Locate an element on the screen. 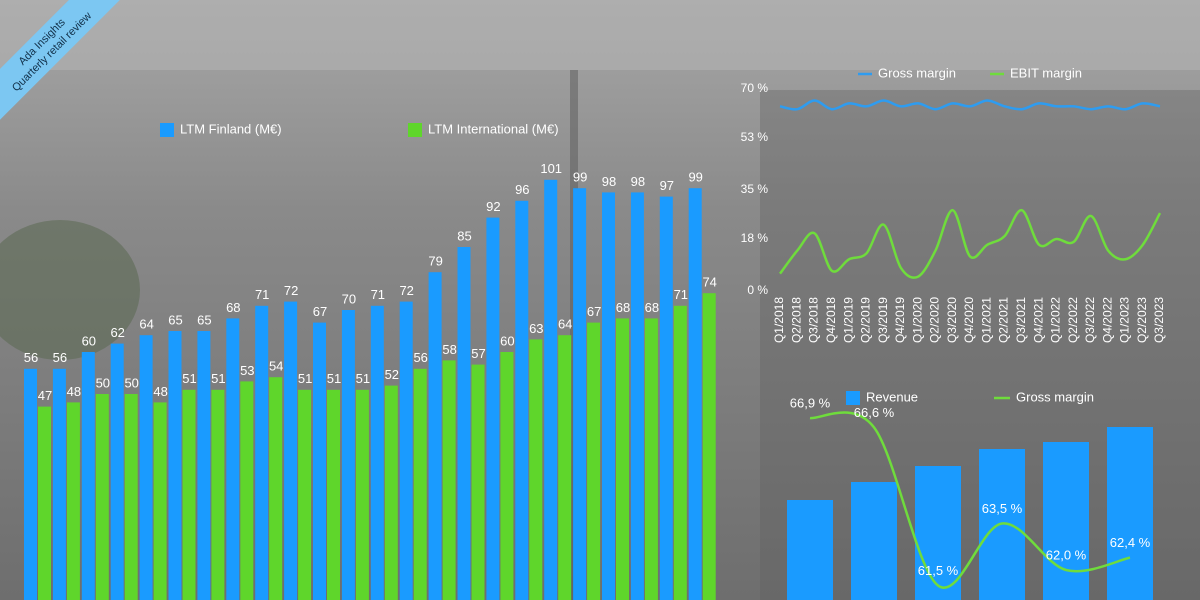 The height and width of the screenshot is (600, 1200). value-label: 96 is located at coordinates (522, 189).